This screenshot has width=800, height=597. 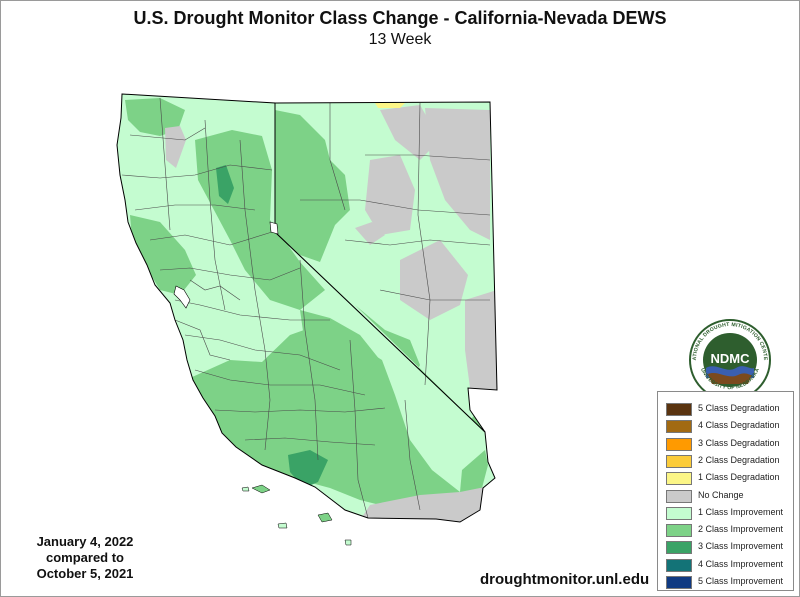 What do you see at coordinates (182, 297) in the screenshot?
I see `sf-bay` at bounding box center [182, 297].